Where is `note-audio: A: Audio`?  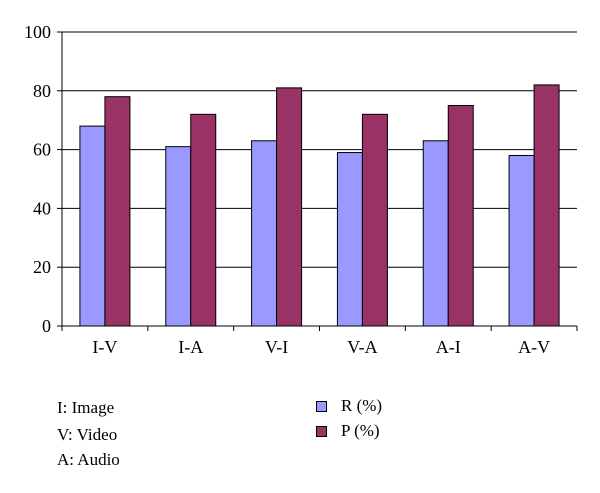 note-audio: A: Audio is located at coordinates (88, 459).